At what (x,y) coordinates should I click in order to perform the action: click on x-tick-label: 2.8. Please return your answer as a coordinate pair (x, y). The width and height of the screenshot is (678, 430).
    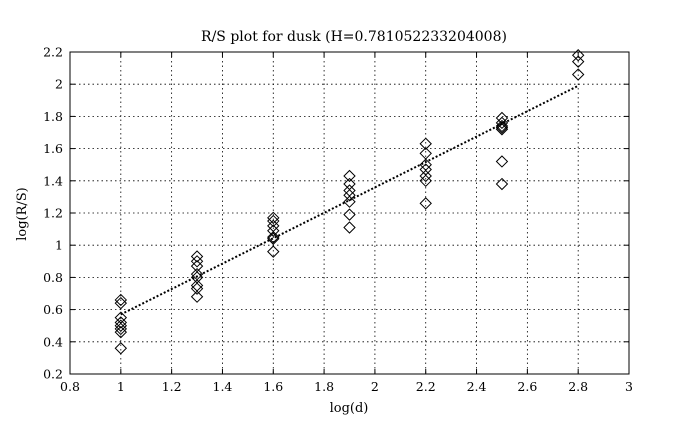
    Looking at the image, I should click on (578, 386).